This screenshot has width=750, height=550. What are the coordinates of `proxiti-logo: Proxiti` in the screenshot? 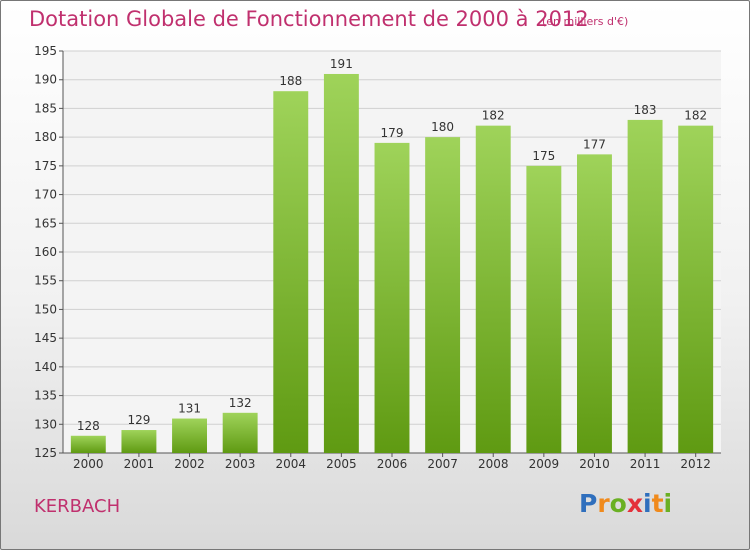 It's located at (625, 503).